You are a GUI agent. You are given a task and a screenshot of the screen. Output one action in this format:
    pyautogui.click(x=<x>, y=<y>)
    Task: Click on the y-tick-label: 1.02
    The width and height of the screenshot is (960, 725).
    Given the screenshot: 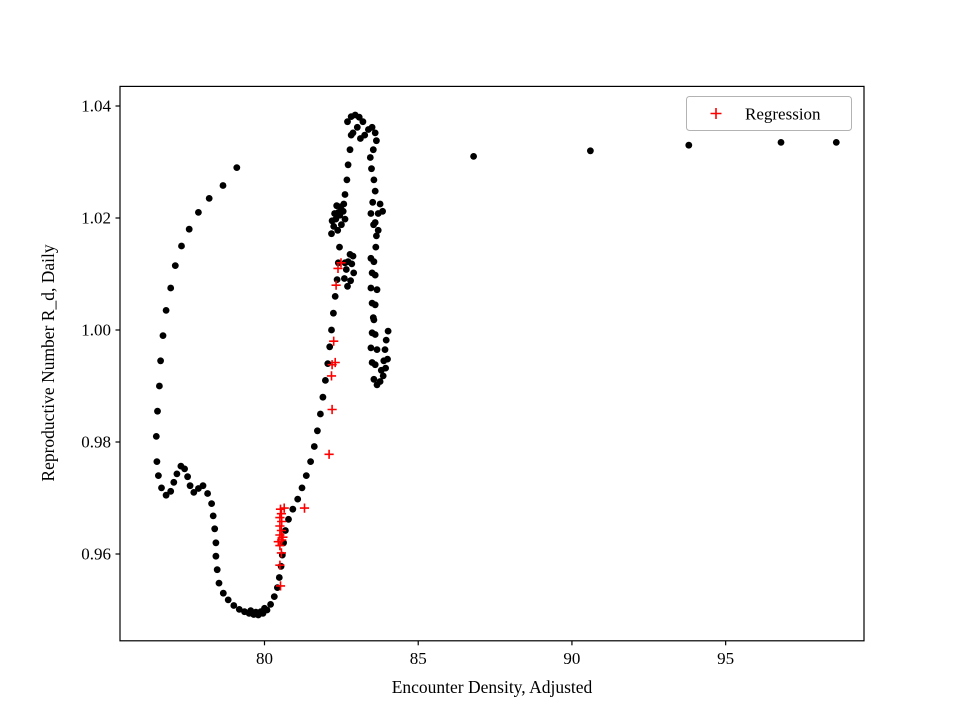 What is the action you would take?
    pyautogui.click(x=96, y=218)
    